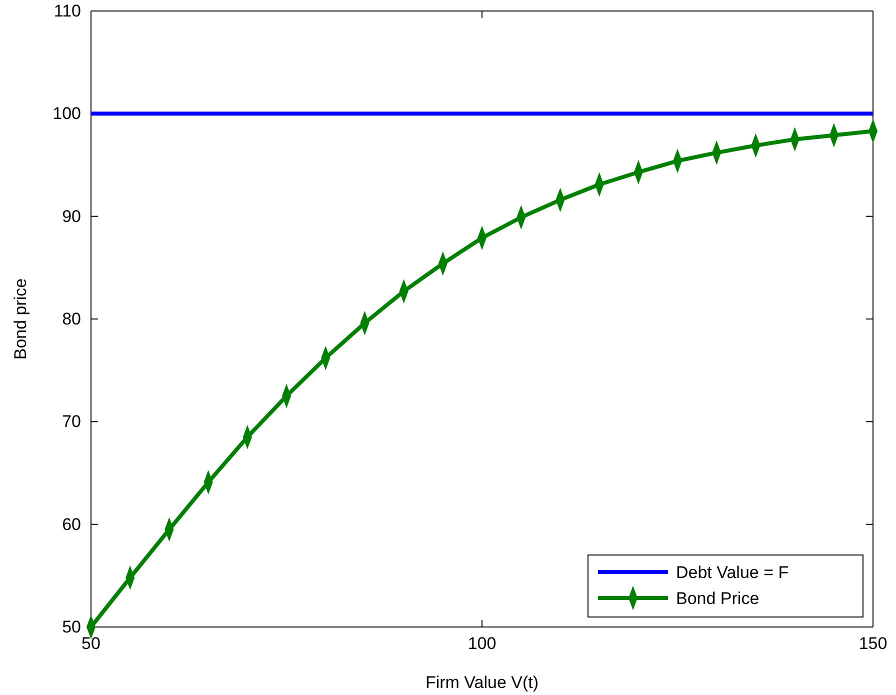 The image size is (896, 695). I want to click on y-tick-label: 60, so click(71, 524).